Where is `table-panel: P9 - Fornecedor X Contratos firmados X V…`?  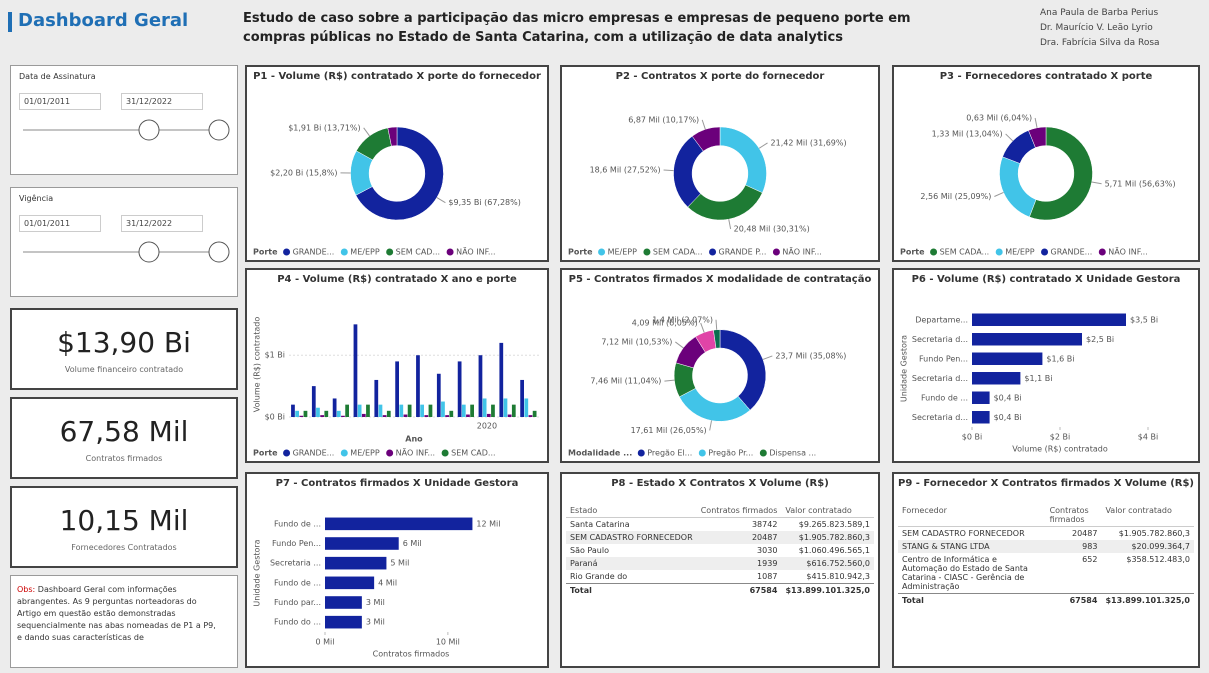
table-panel: P9 - Fornecedor X Contratos firmados X V… is located at coordinates (1046, 570).